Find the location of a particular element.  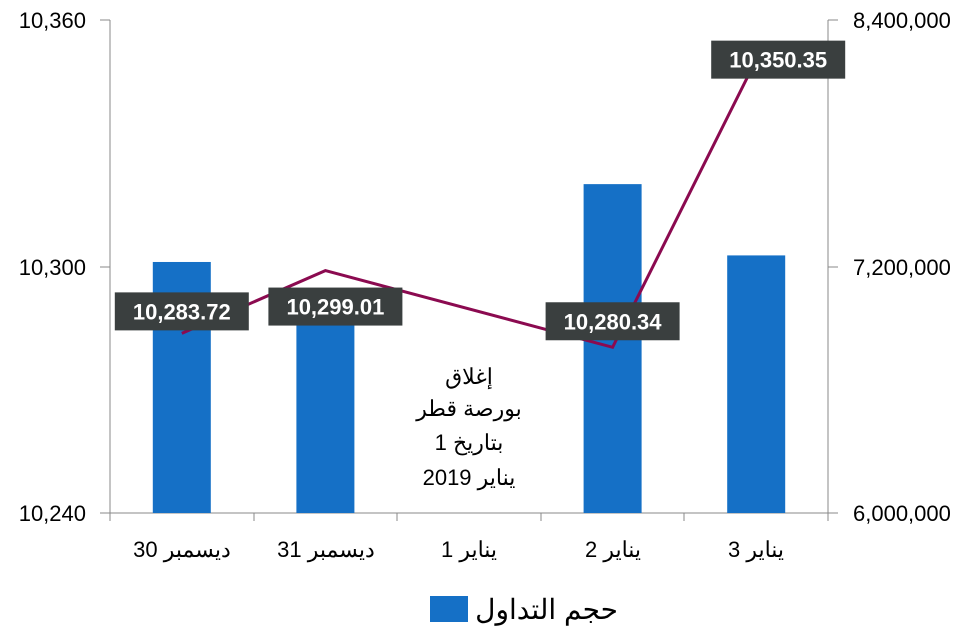

close-price-label-text-4: 10,350.35 is located at coordinates (778, 60).